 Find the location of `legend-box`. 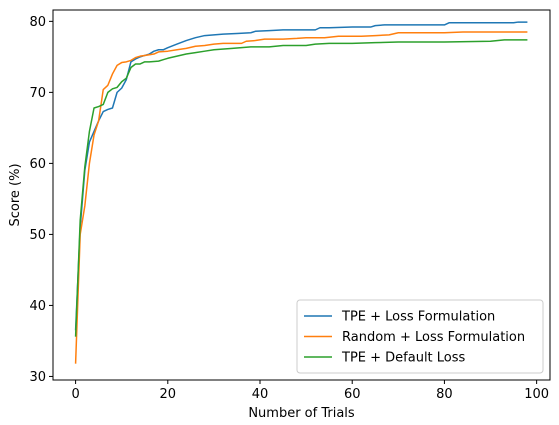

legend-box is located at coordinates (420, 336).